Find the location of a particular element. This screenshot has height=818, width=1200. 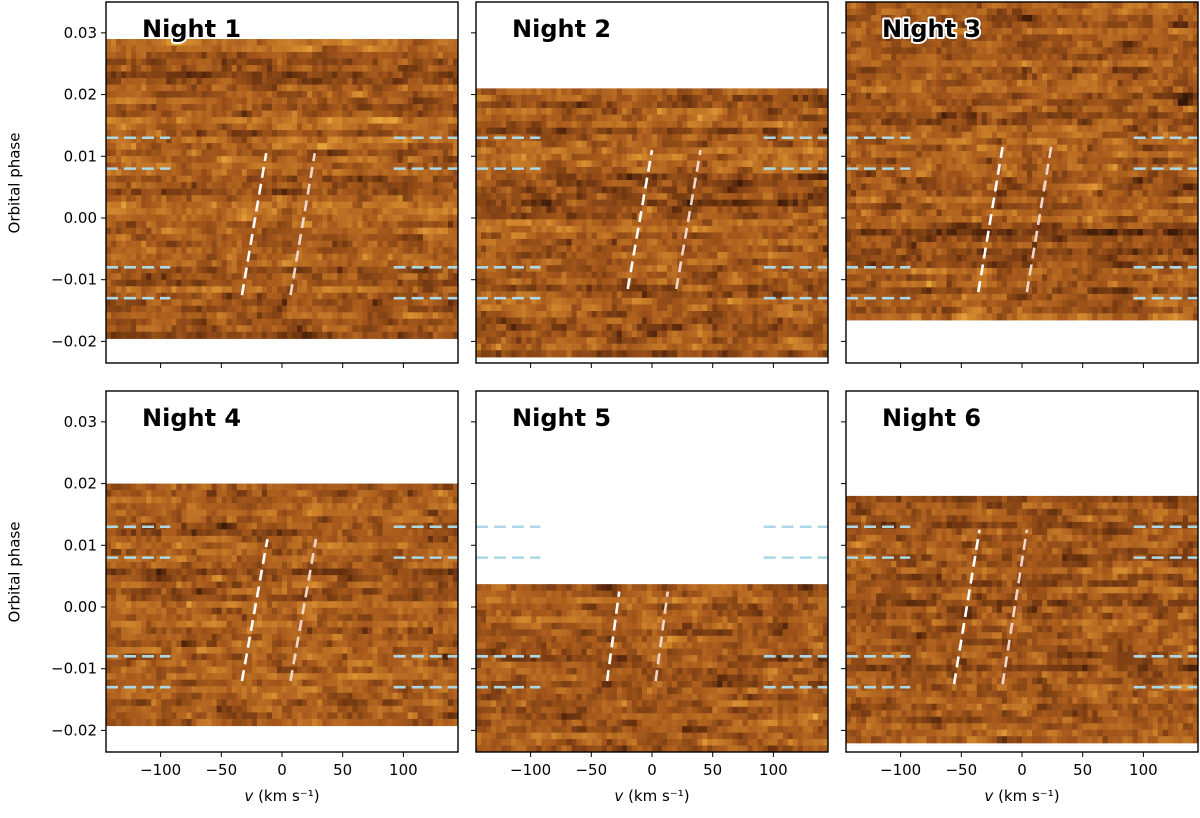

panel-night-3: Night 3 is located at coordinates (1020, 184).